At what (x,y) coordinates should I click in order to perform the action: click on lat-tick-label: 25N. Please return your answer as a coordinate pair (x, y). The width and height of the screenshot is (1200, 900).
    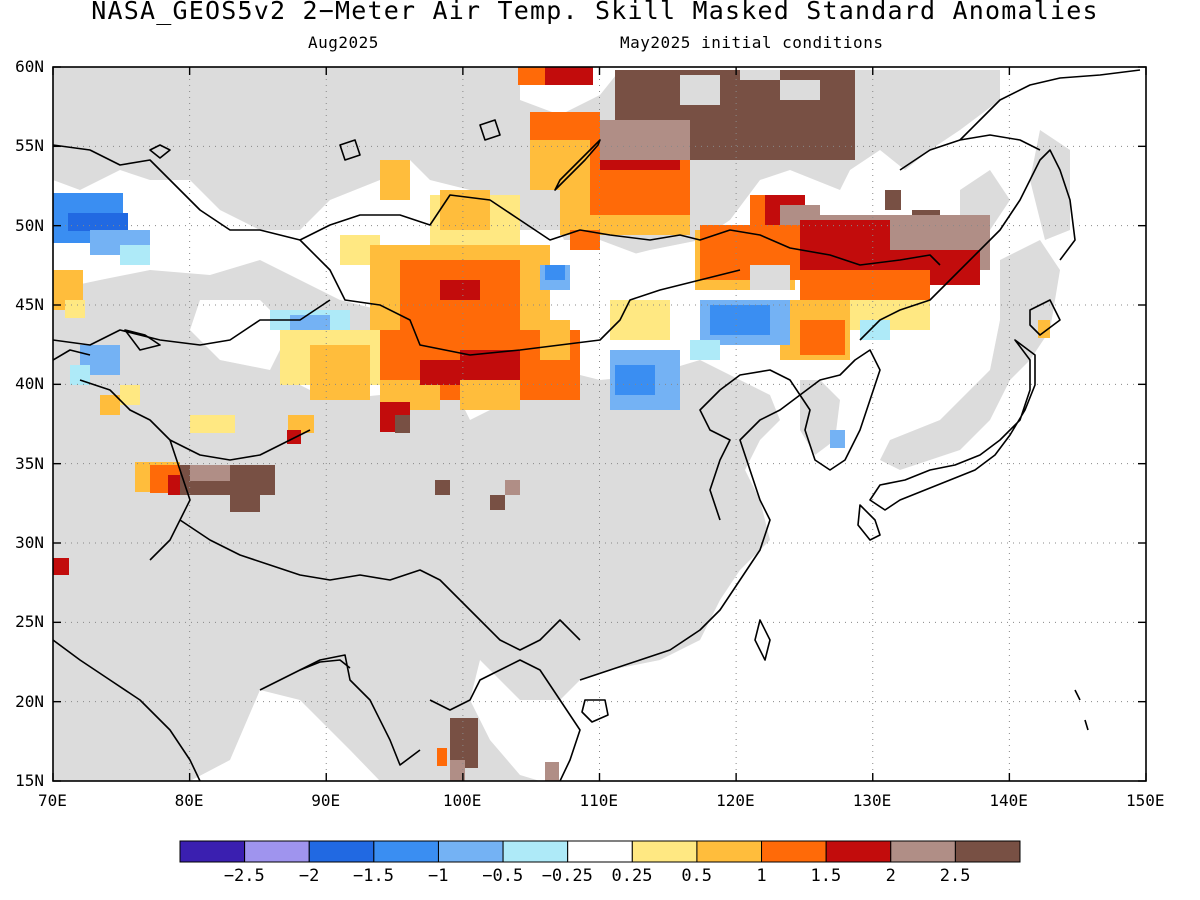
    Looking at the image, I should click on (29, 622).